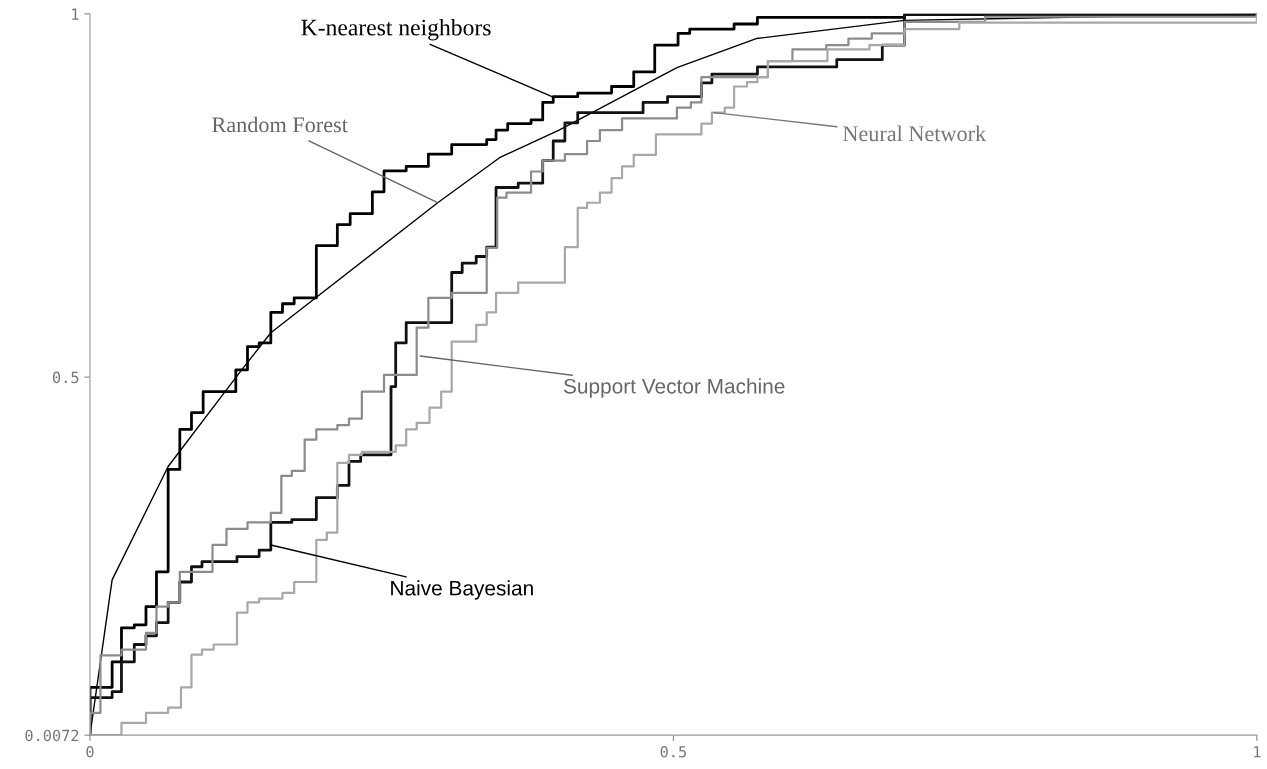 This screenshot has height=769, width=1267. What do you see at coordinates (65, 377) in the screenshot?
I see `y-tick-label: 0.5` at bounding box center [65, 377].